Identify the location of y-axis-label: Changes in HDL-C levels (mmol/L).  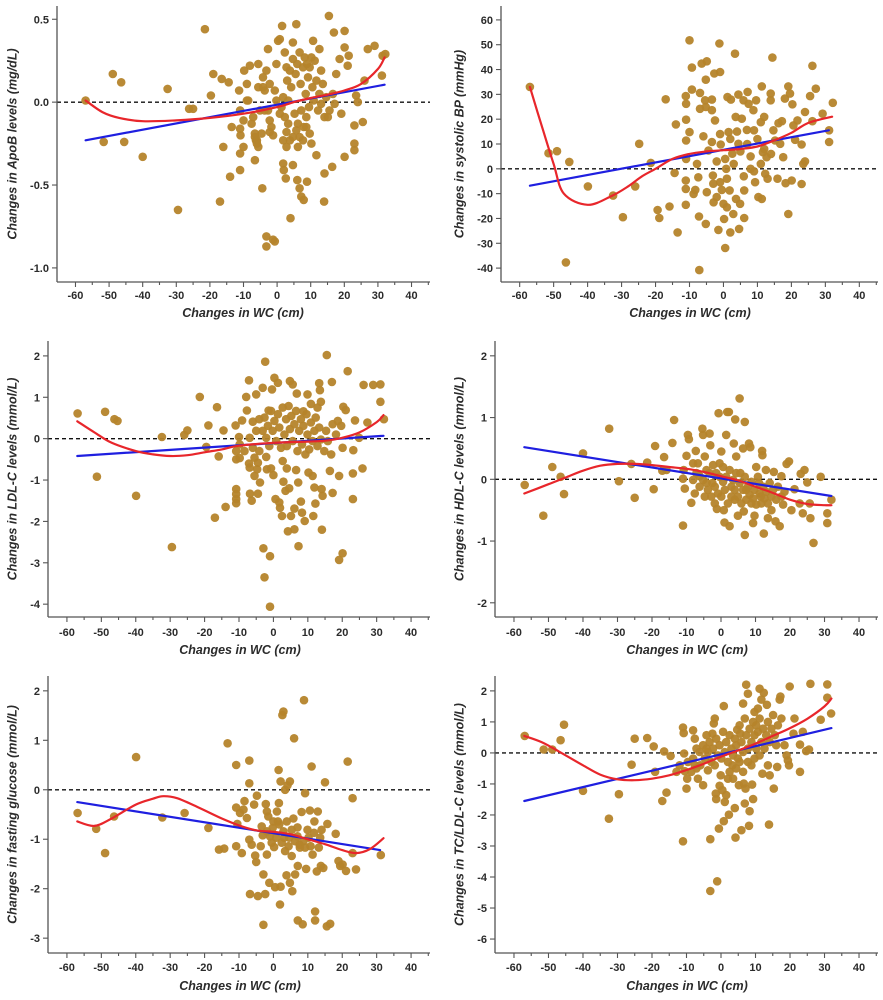
(459, 479).